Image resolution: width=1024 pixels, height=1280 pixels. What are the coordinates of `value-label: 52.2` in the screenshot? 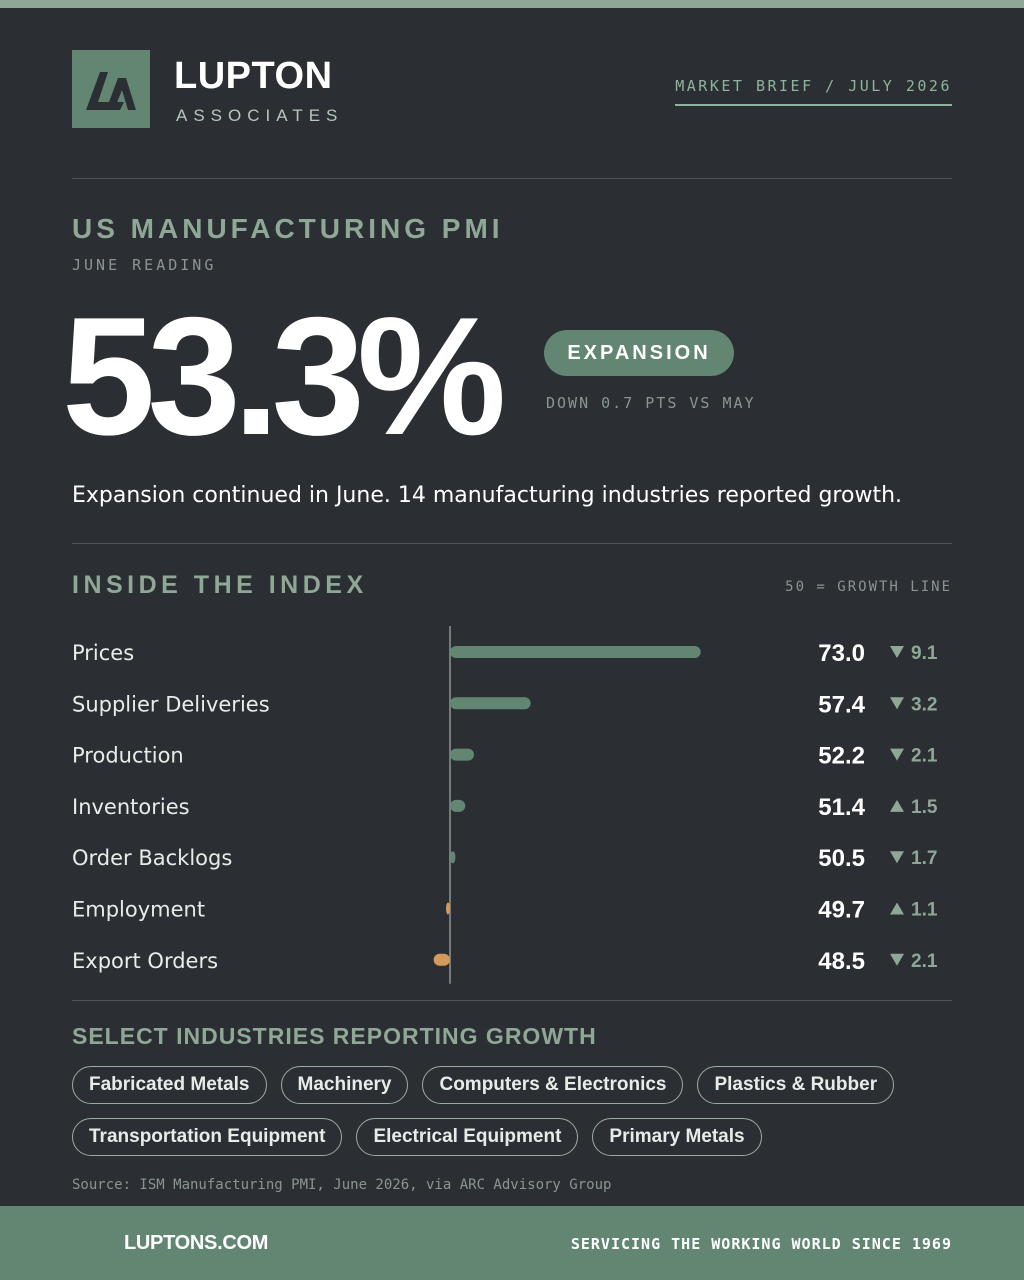 It's located at (841, 756).